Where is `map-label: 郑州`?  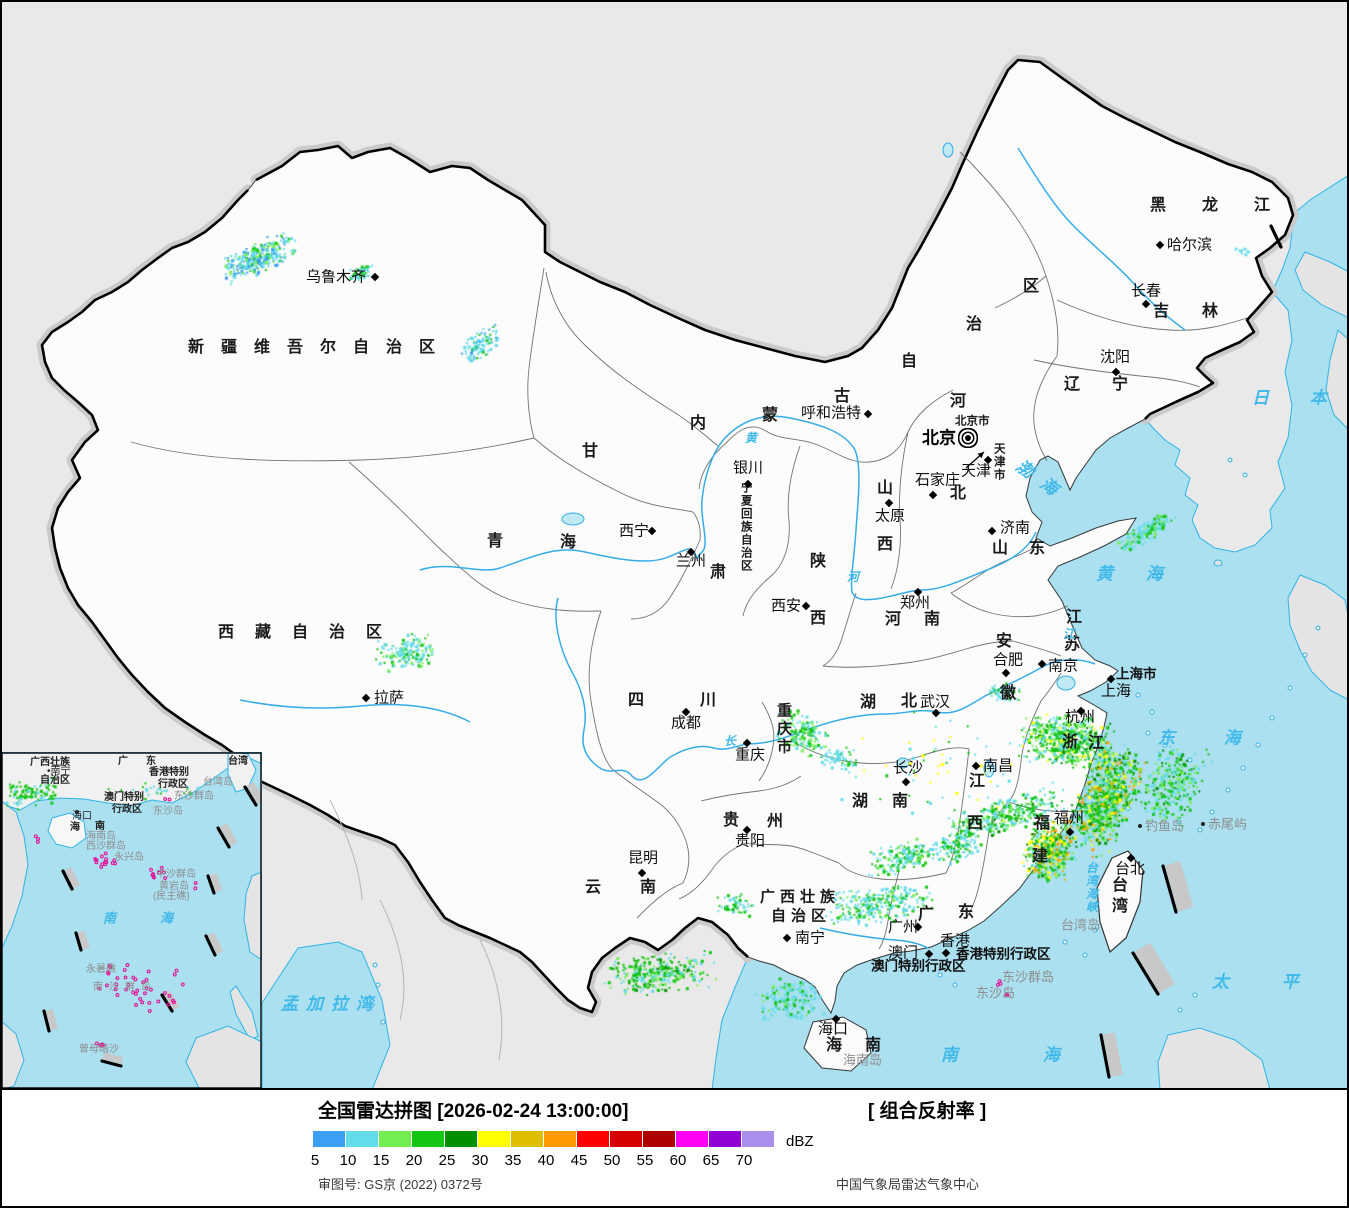
map-label: 郑州 is located at coordinates (915, 603).